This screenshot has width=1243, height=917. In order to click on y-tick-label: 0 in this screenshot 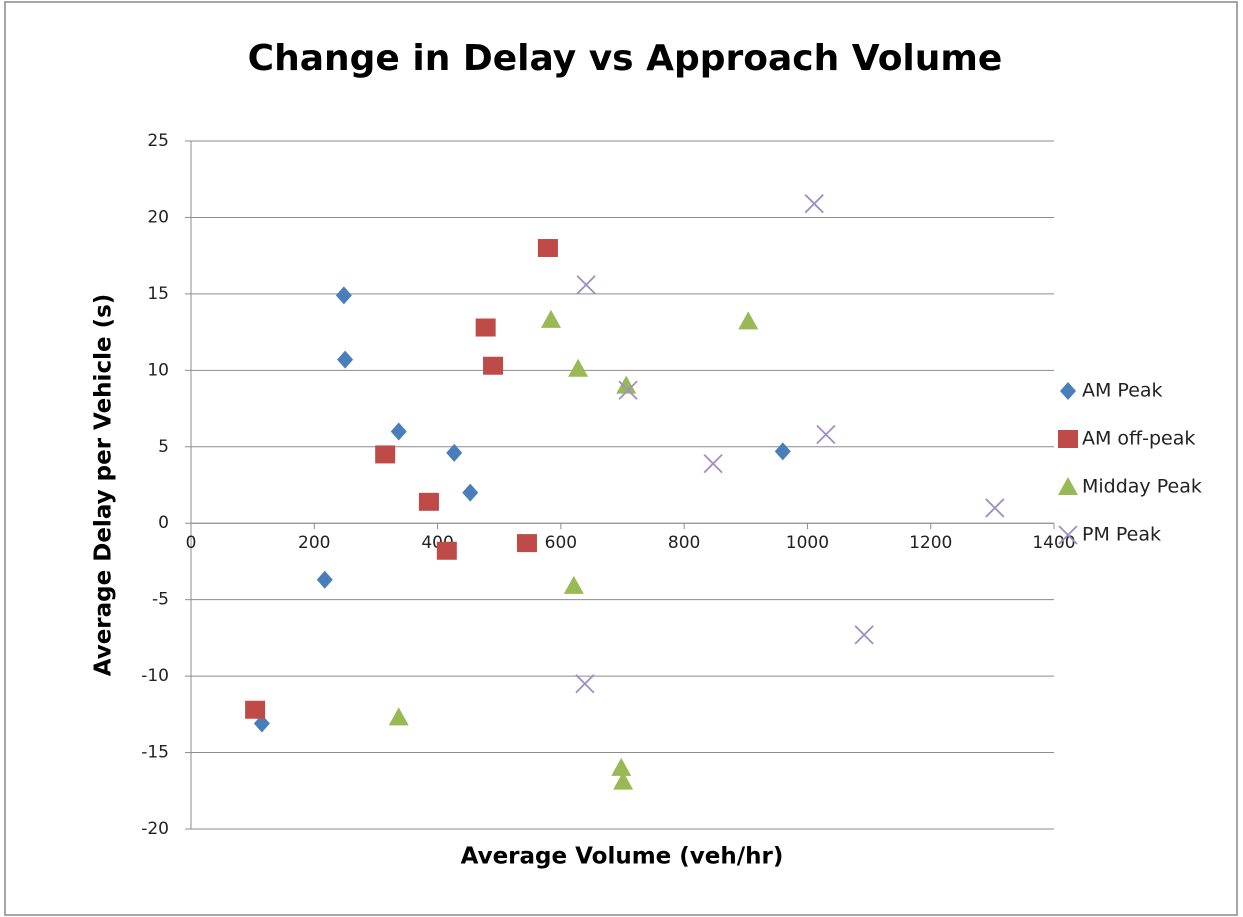, I will do `click(163, 523)`.